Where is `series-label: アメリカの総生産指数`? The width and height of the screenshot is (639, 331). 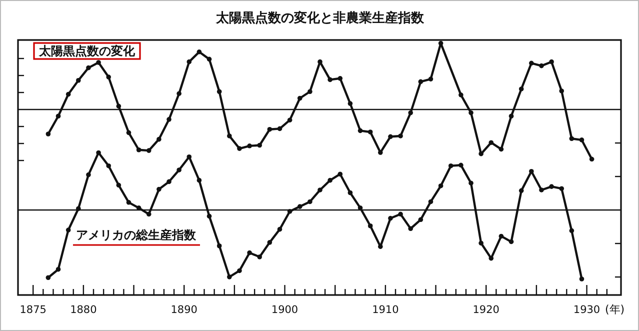
series-label: アメリカの総生産指数 is located at coordinates (136, 235).